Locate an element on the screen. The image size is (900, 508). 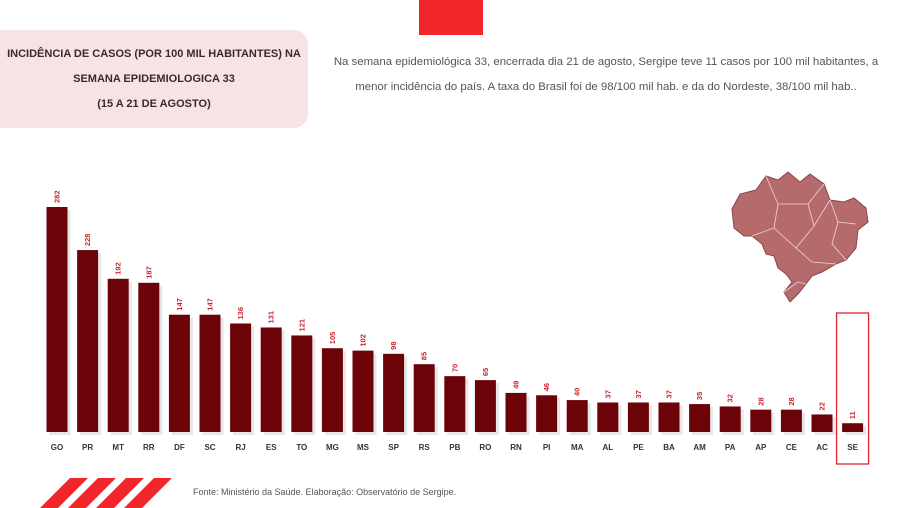
category-label: PI is located at coordinates (547, 447).